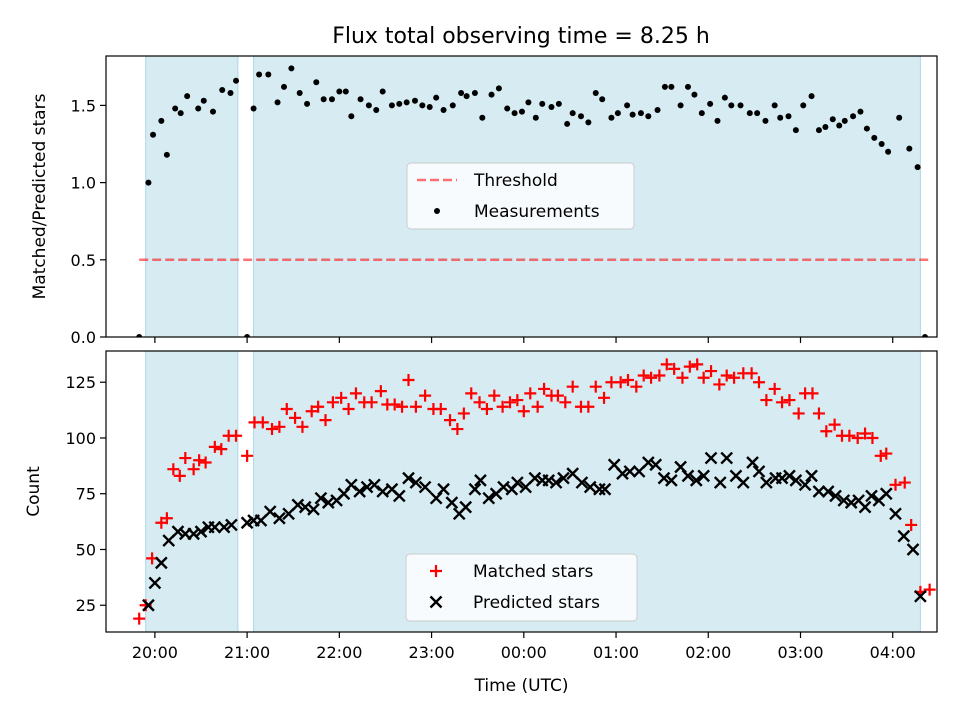  I want to click on legend-label: Predicted stars, so click(536, 603).